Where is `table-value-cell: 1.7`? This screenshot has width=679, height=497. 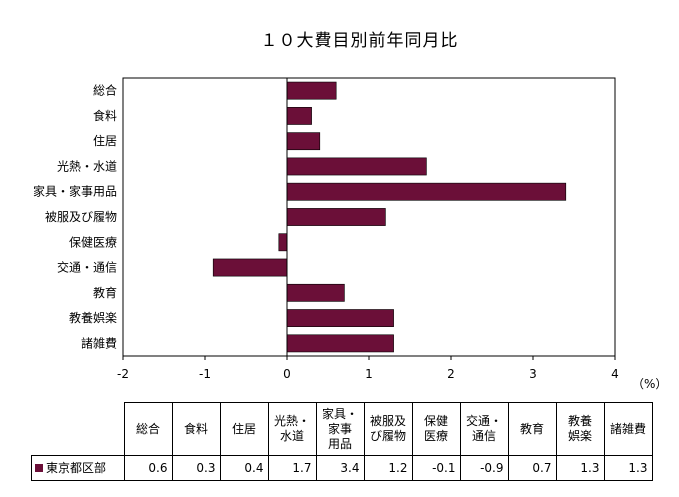 table-value-cell: 1.7 is located at coordinates (292, 468).